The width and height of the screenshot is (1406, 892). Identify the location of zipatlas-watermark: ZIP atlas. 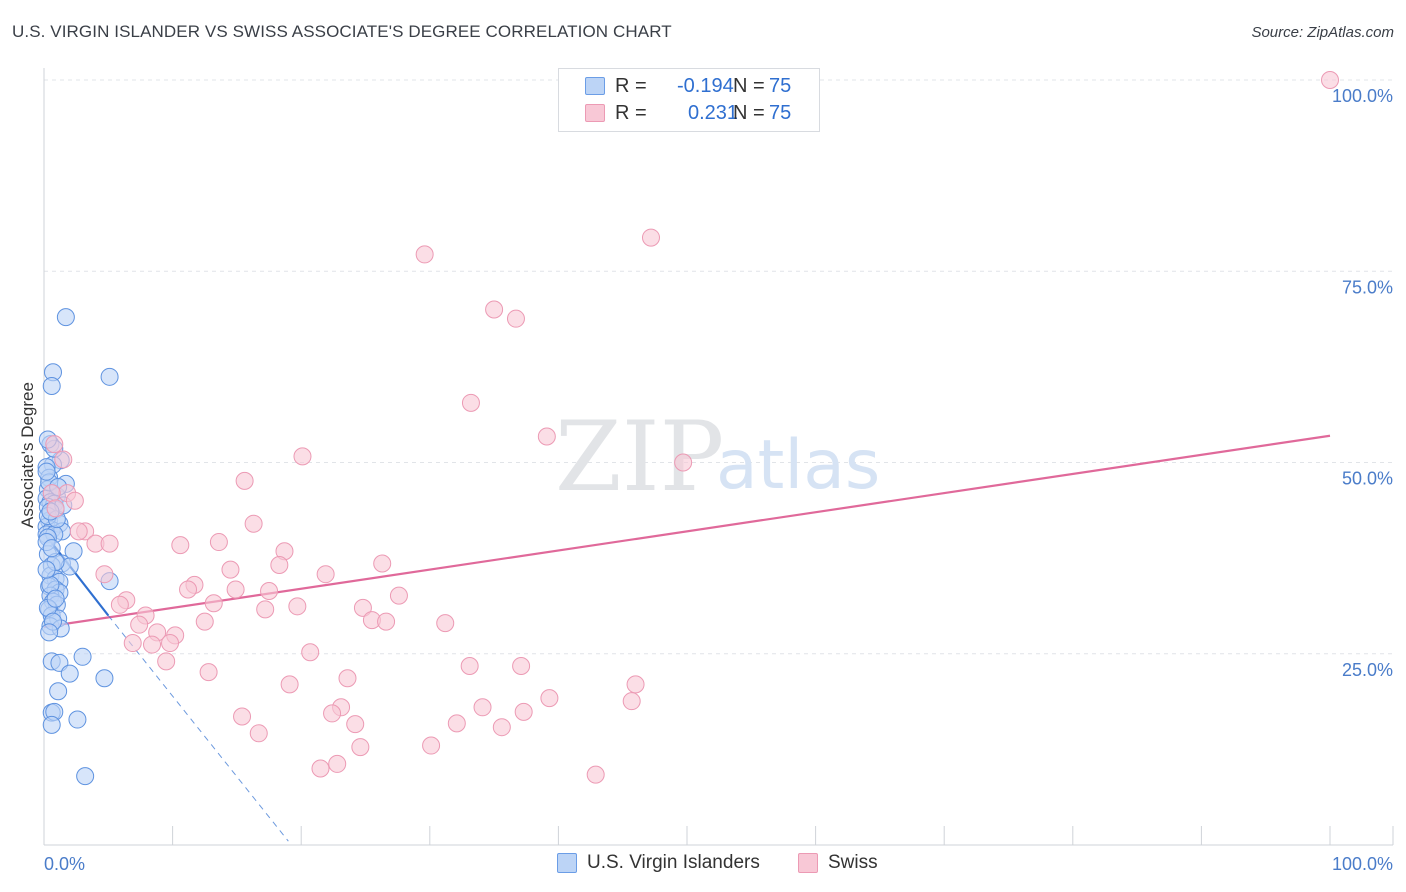
(717, 457).